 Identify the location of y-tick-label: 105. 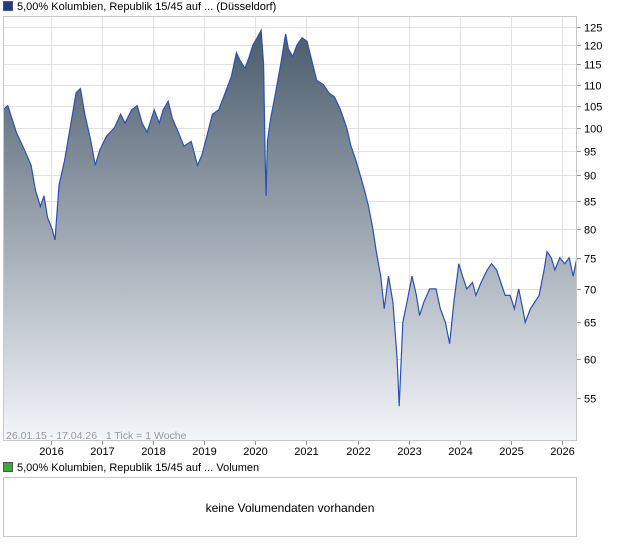
(593, 108).